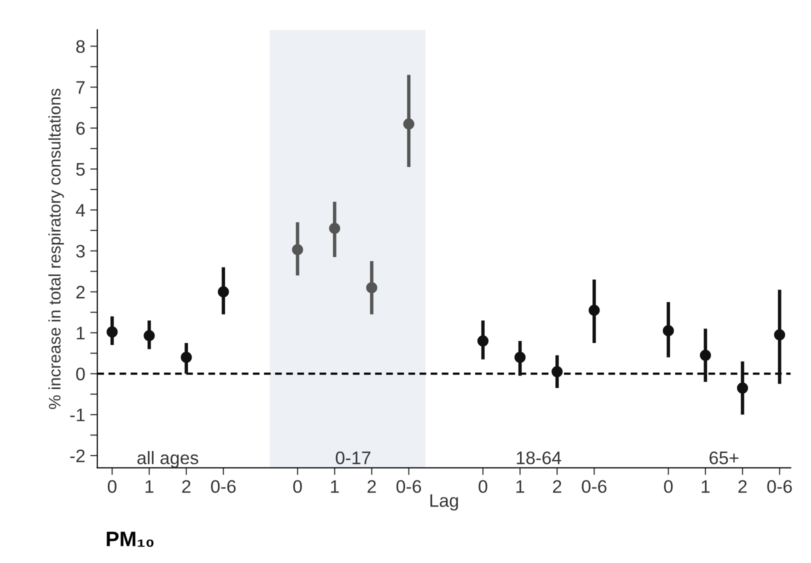 This screenshot has width=811, height=563. I want to click on y-tick-label: 2, so click(80, 292).